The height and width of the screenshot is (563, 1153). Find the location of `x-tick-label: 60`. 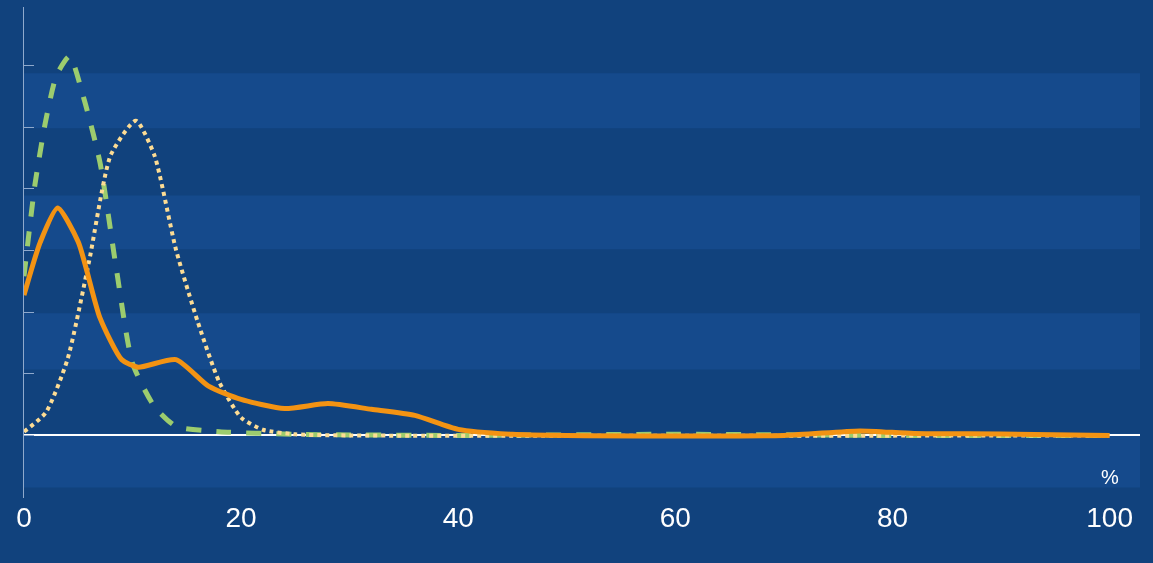

x-tick-label: 60 is located at coordinates (675, 517).